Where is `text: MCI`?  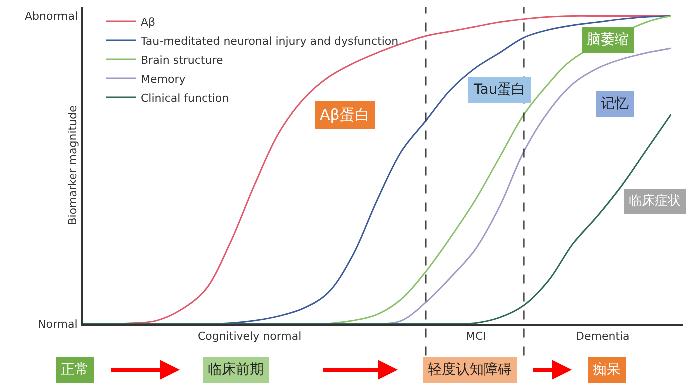 text: MCI is located at coordinates (476, 336).